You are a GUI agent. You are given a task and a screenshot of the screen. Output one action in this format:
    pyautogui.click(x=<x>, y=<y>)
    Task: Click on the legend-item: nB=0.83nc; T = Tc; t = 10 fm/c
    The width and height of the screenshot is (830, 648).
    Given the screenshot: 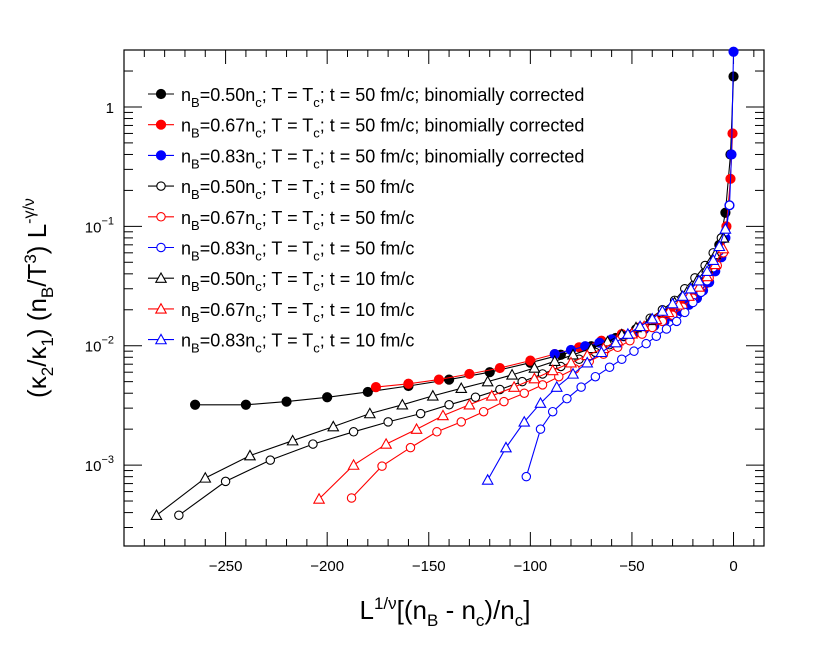 What is the action you would take?
    pyautogui.click(x=281, y=343)
    